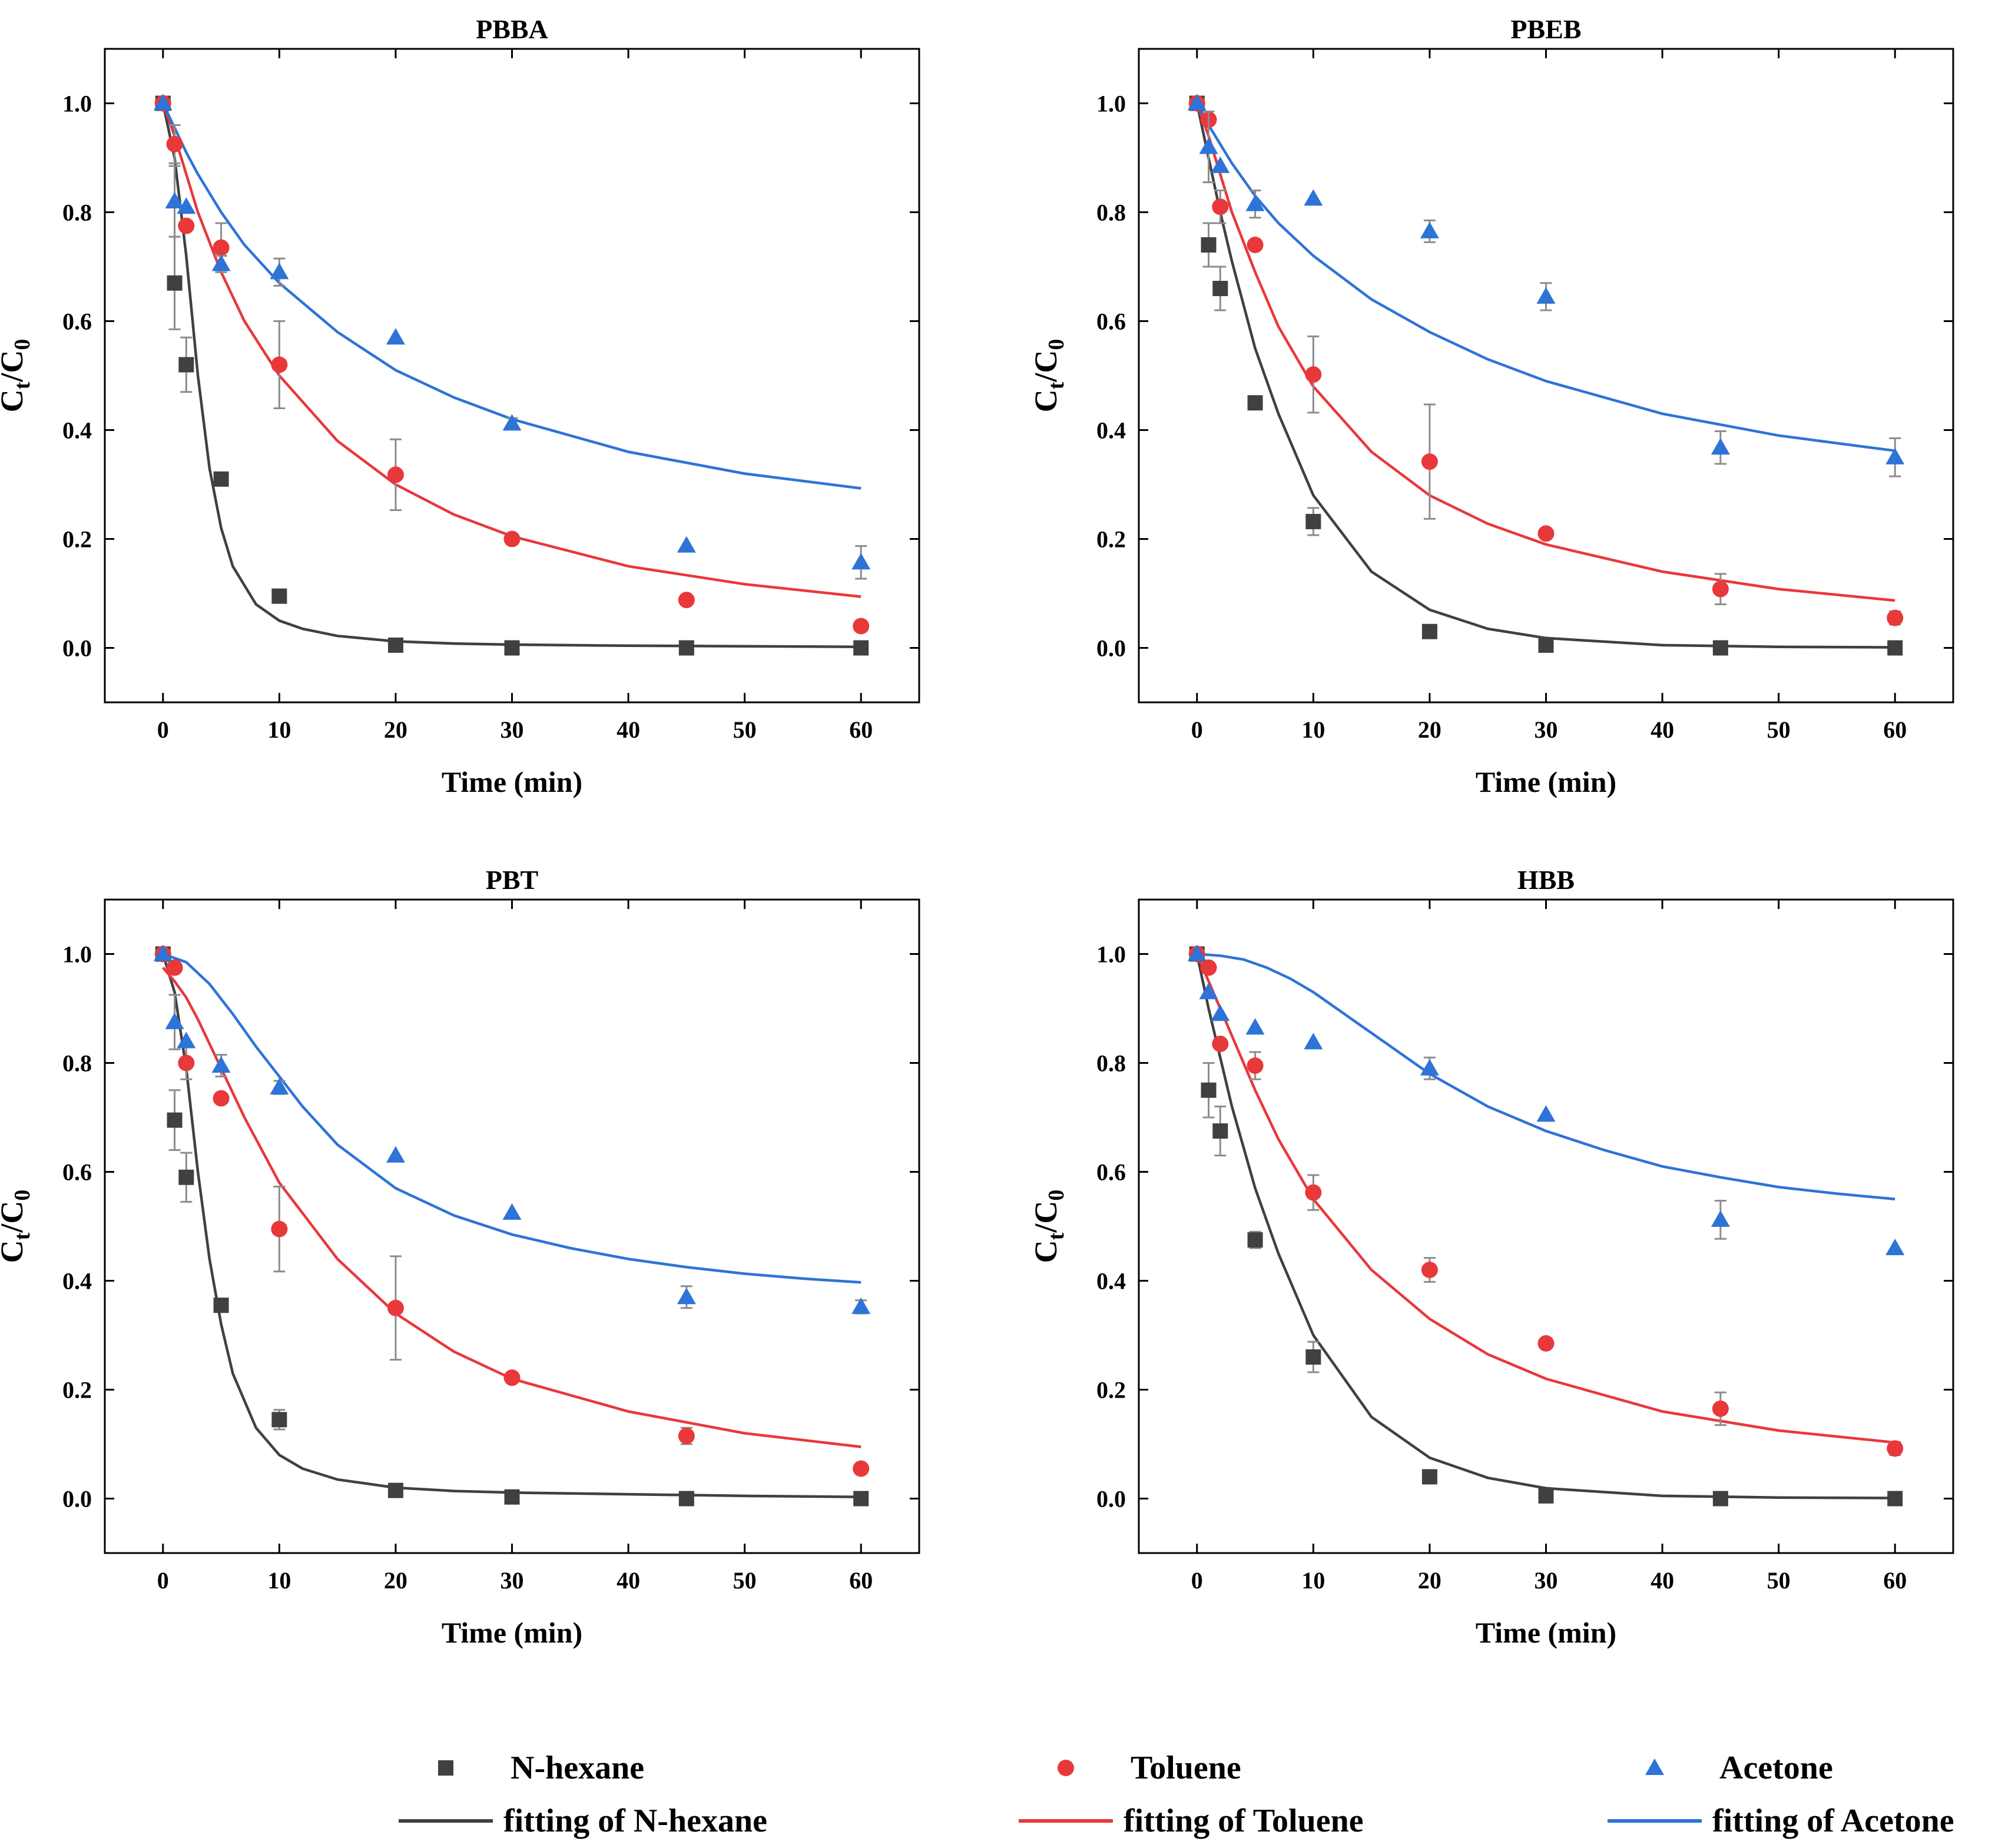  I want to click on x-tick-label: 0, so click(1197, 729).